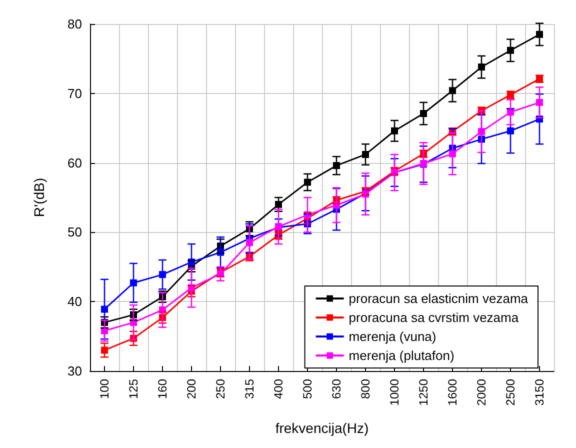 The width and height of the screenshot is (576, 448). What do you see at coordinates (75, 302) in the screenshot?
I see `y-tick-label: 40` at bounding box center [75, 302].